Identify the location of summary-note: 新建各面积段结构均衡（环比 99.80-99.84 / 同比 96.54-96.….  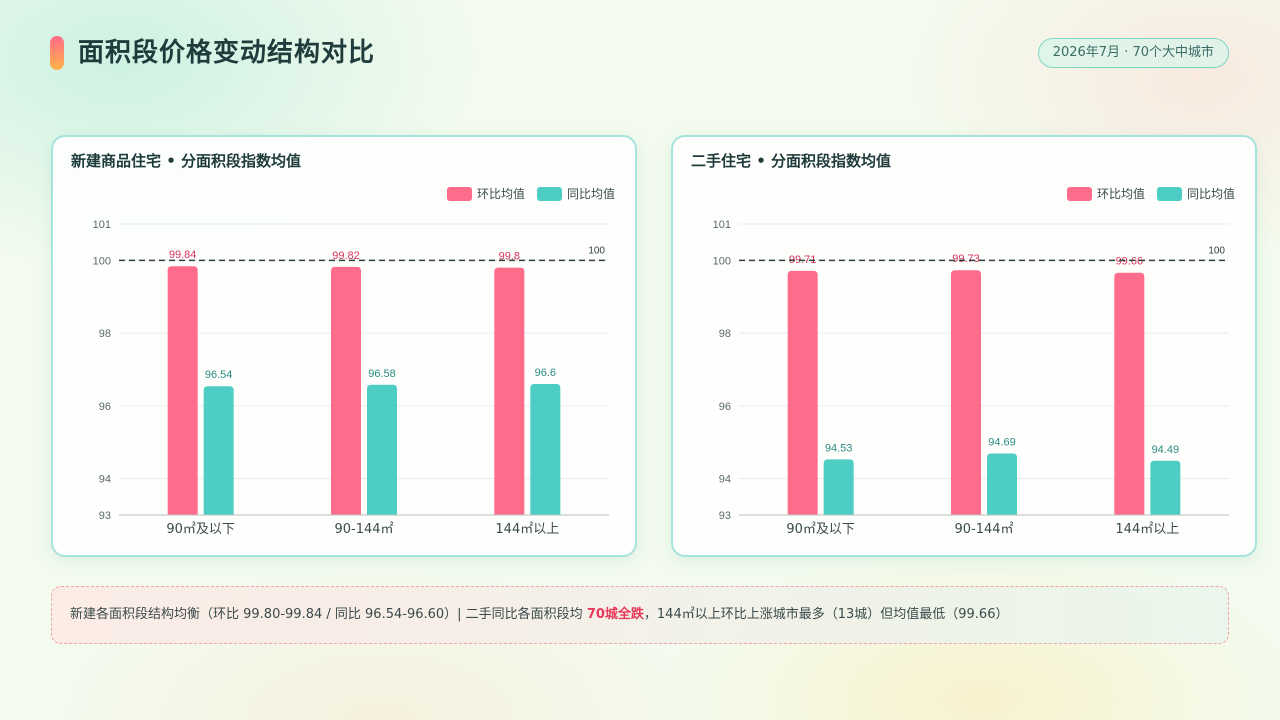
(640, 615).